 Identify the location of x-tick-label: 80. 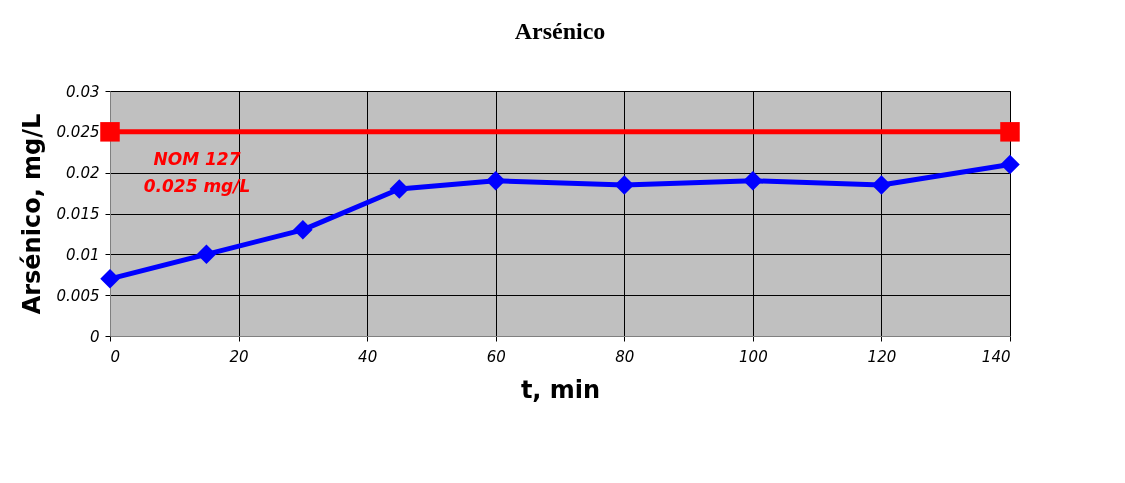
(625, 356).